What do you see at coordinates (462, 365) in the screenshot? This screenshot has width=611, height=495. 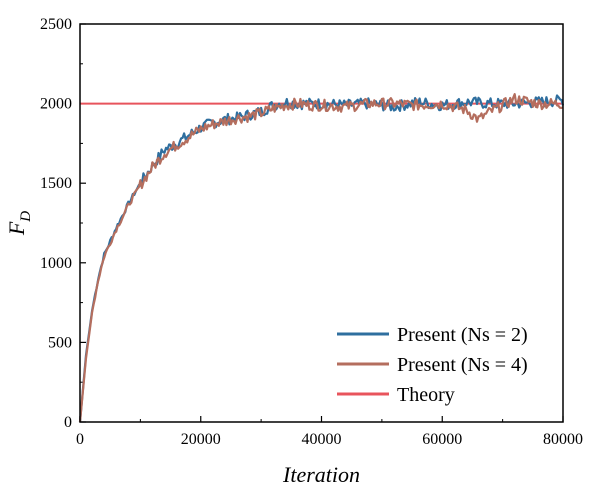 I see `legend-label: Present (Ns = 4)` at bounding box center [462, 365].